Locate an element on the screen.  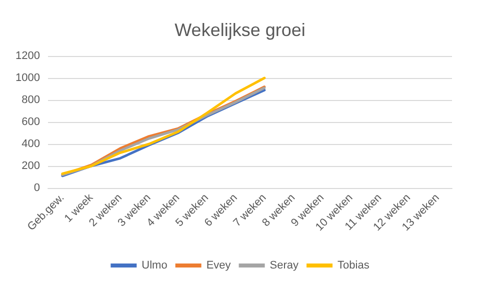
y-tick-label: 0 is located at coordinates (37, 188).